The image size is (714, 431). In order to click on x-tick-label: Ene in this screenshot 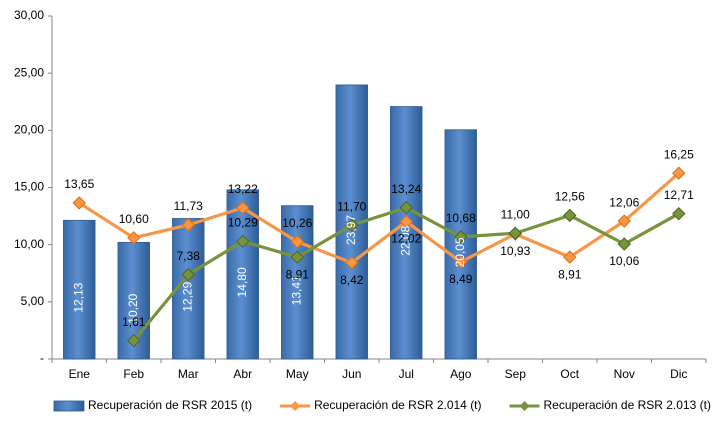, I will do `click(80, 374)`.